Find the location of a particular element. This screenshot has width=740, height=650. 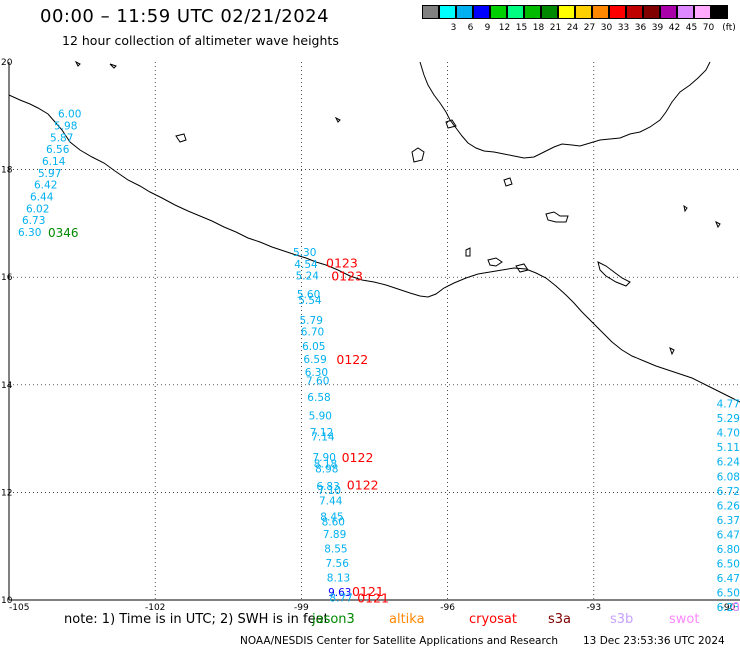

wave-height-value: 7.60 is located at coordinates (317, 381).